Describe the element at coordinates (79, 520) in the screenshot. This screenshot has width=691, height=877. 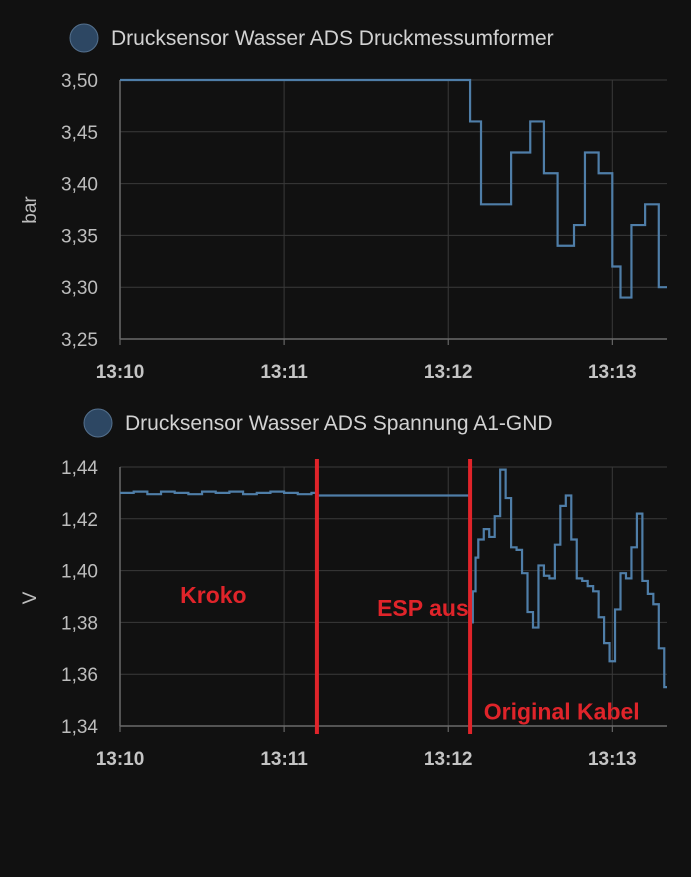
I see `y-tick-label: 1,42` at that location.